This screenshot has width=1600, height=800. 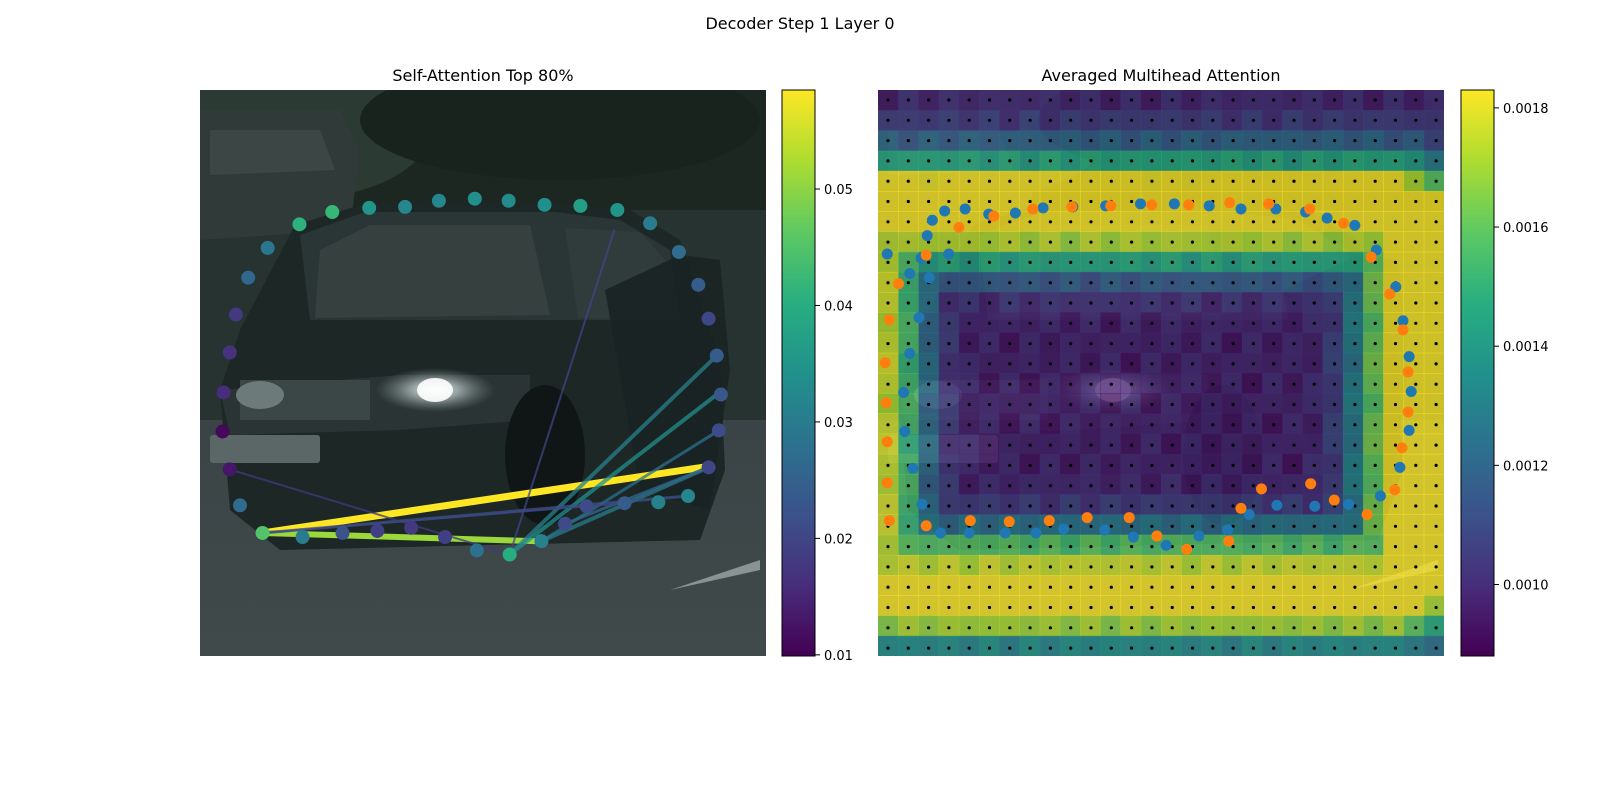 What do you see at coordinates (838, 539) in the screenshot?
I see `colorbar-tick-label: 0.02` at bounding box center [838, 539].